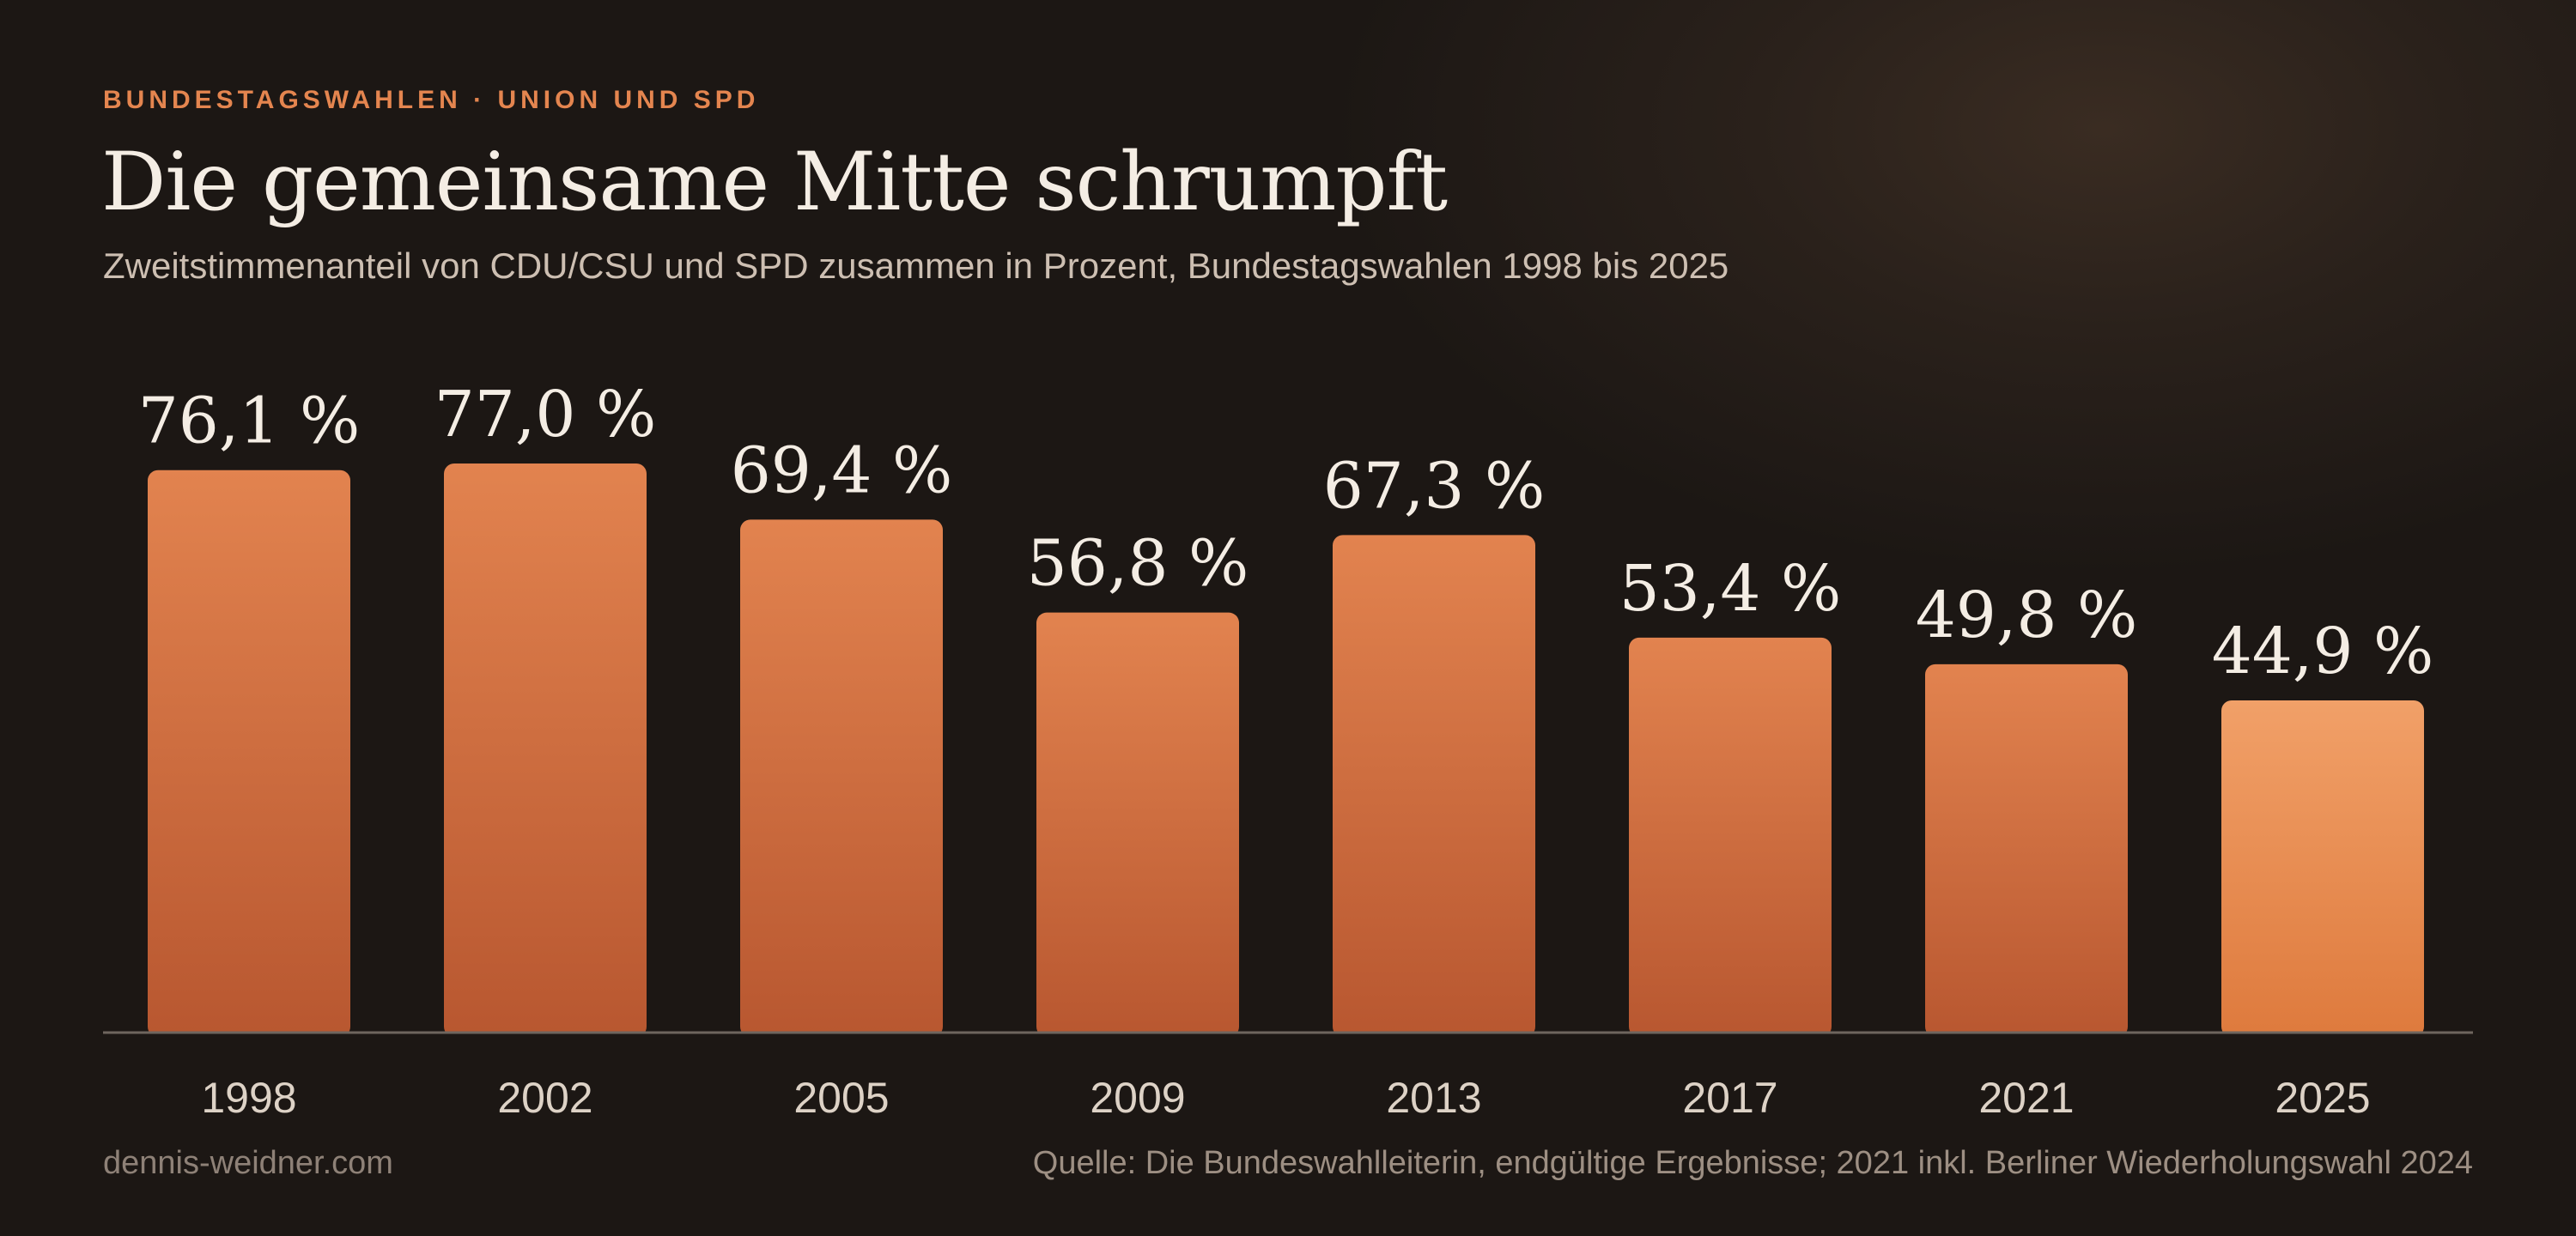 This screenshot has width=2576, height=1236. What do you see at coordinates (1729, 1098) in the screenshot?
I see `tick-label-2017: 2017` at bounding box center [1729, 1098].